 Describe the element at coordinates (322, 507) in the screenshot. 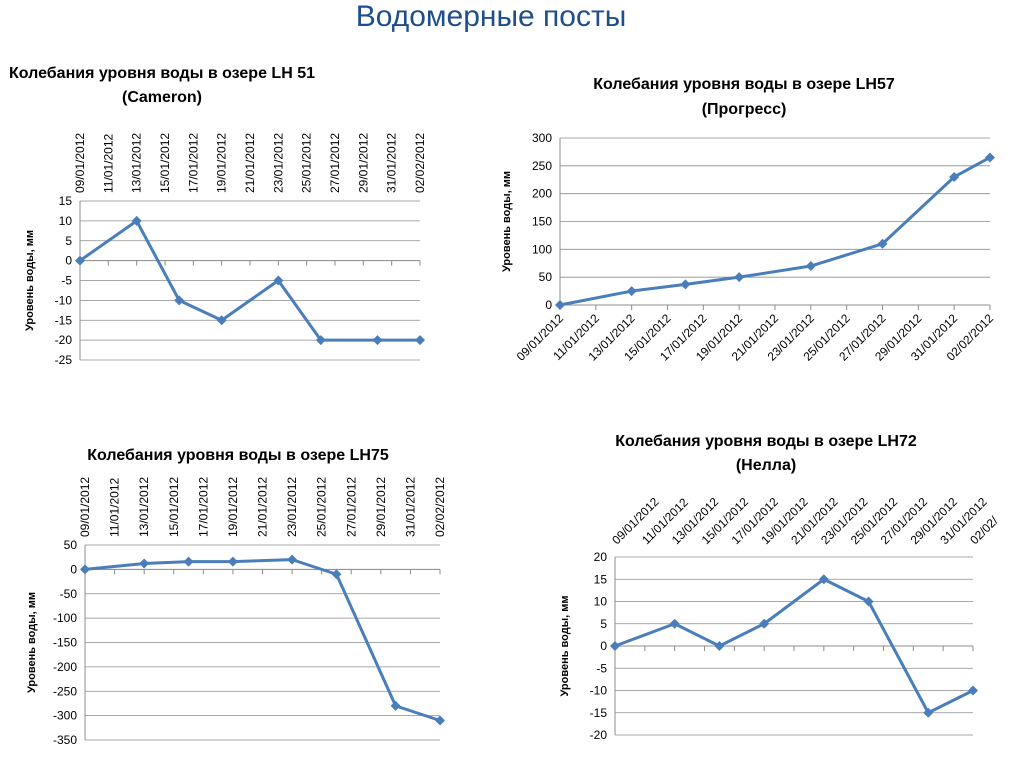

I see `x-tick-label: 25/01/2012` at that location.